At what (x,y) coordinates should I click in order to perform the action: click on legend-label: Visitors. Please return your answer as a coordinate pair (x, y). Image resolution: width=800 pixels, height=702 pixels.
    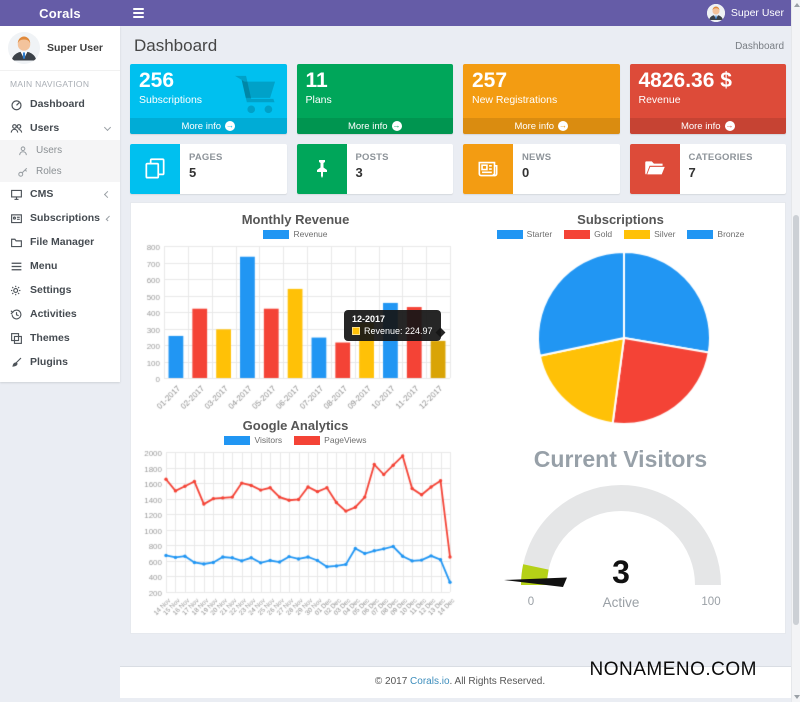
    Looking at the image, I should click on (268, 440).